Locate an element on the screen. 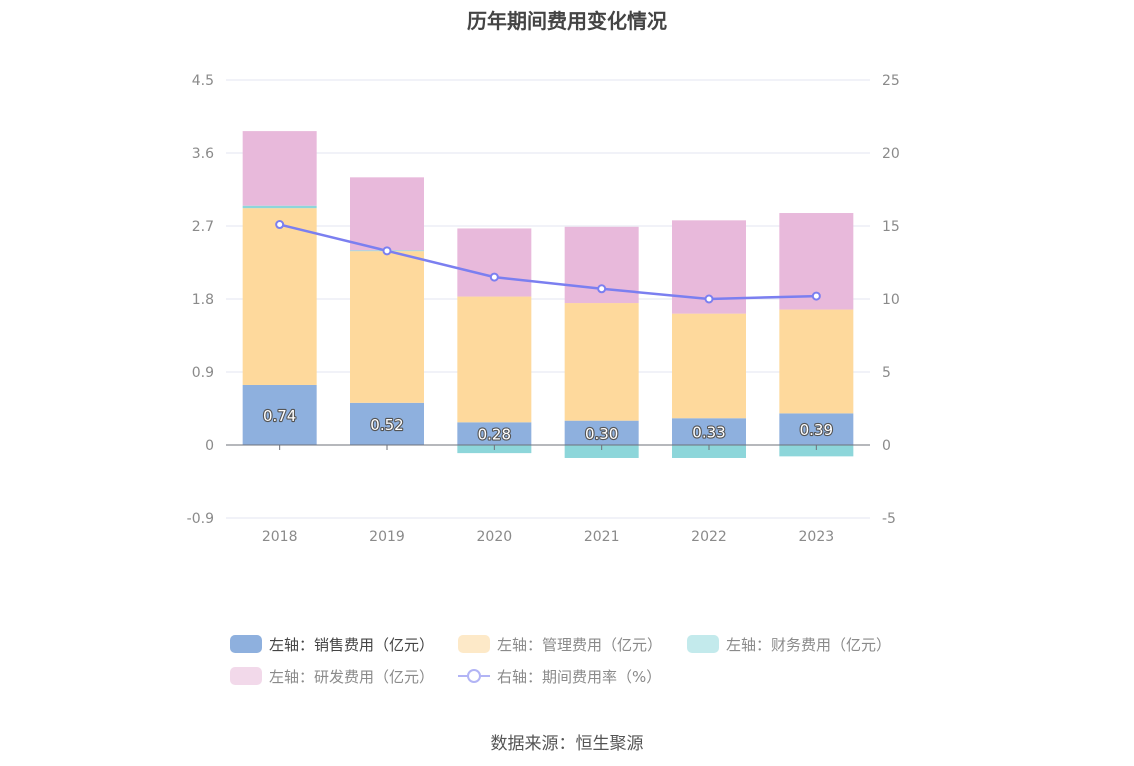  bar-value-label: 0.74 is located at coordinates (279, 416).